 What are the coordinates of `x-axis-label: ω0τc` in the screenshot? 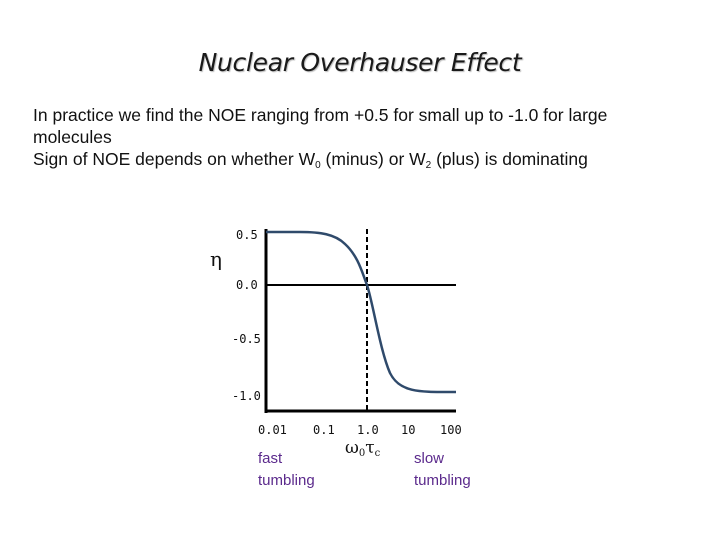 It's located at (363, 448).